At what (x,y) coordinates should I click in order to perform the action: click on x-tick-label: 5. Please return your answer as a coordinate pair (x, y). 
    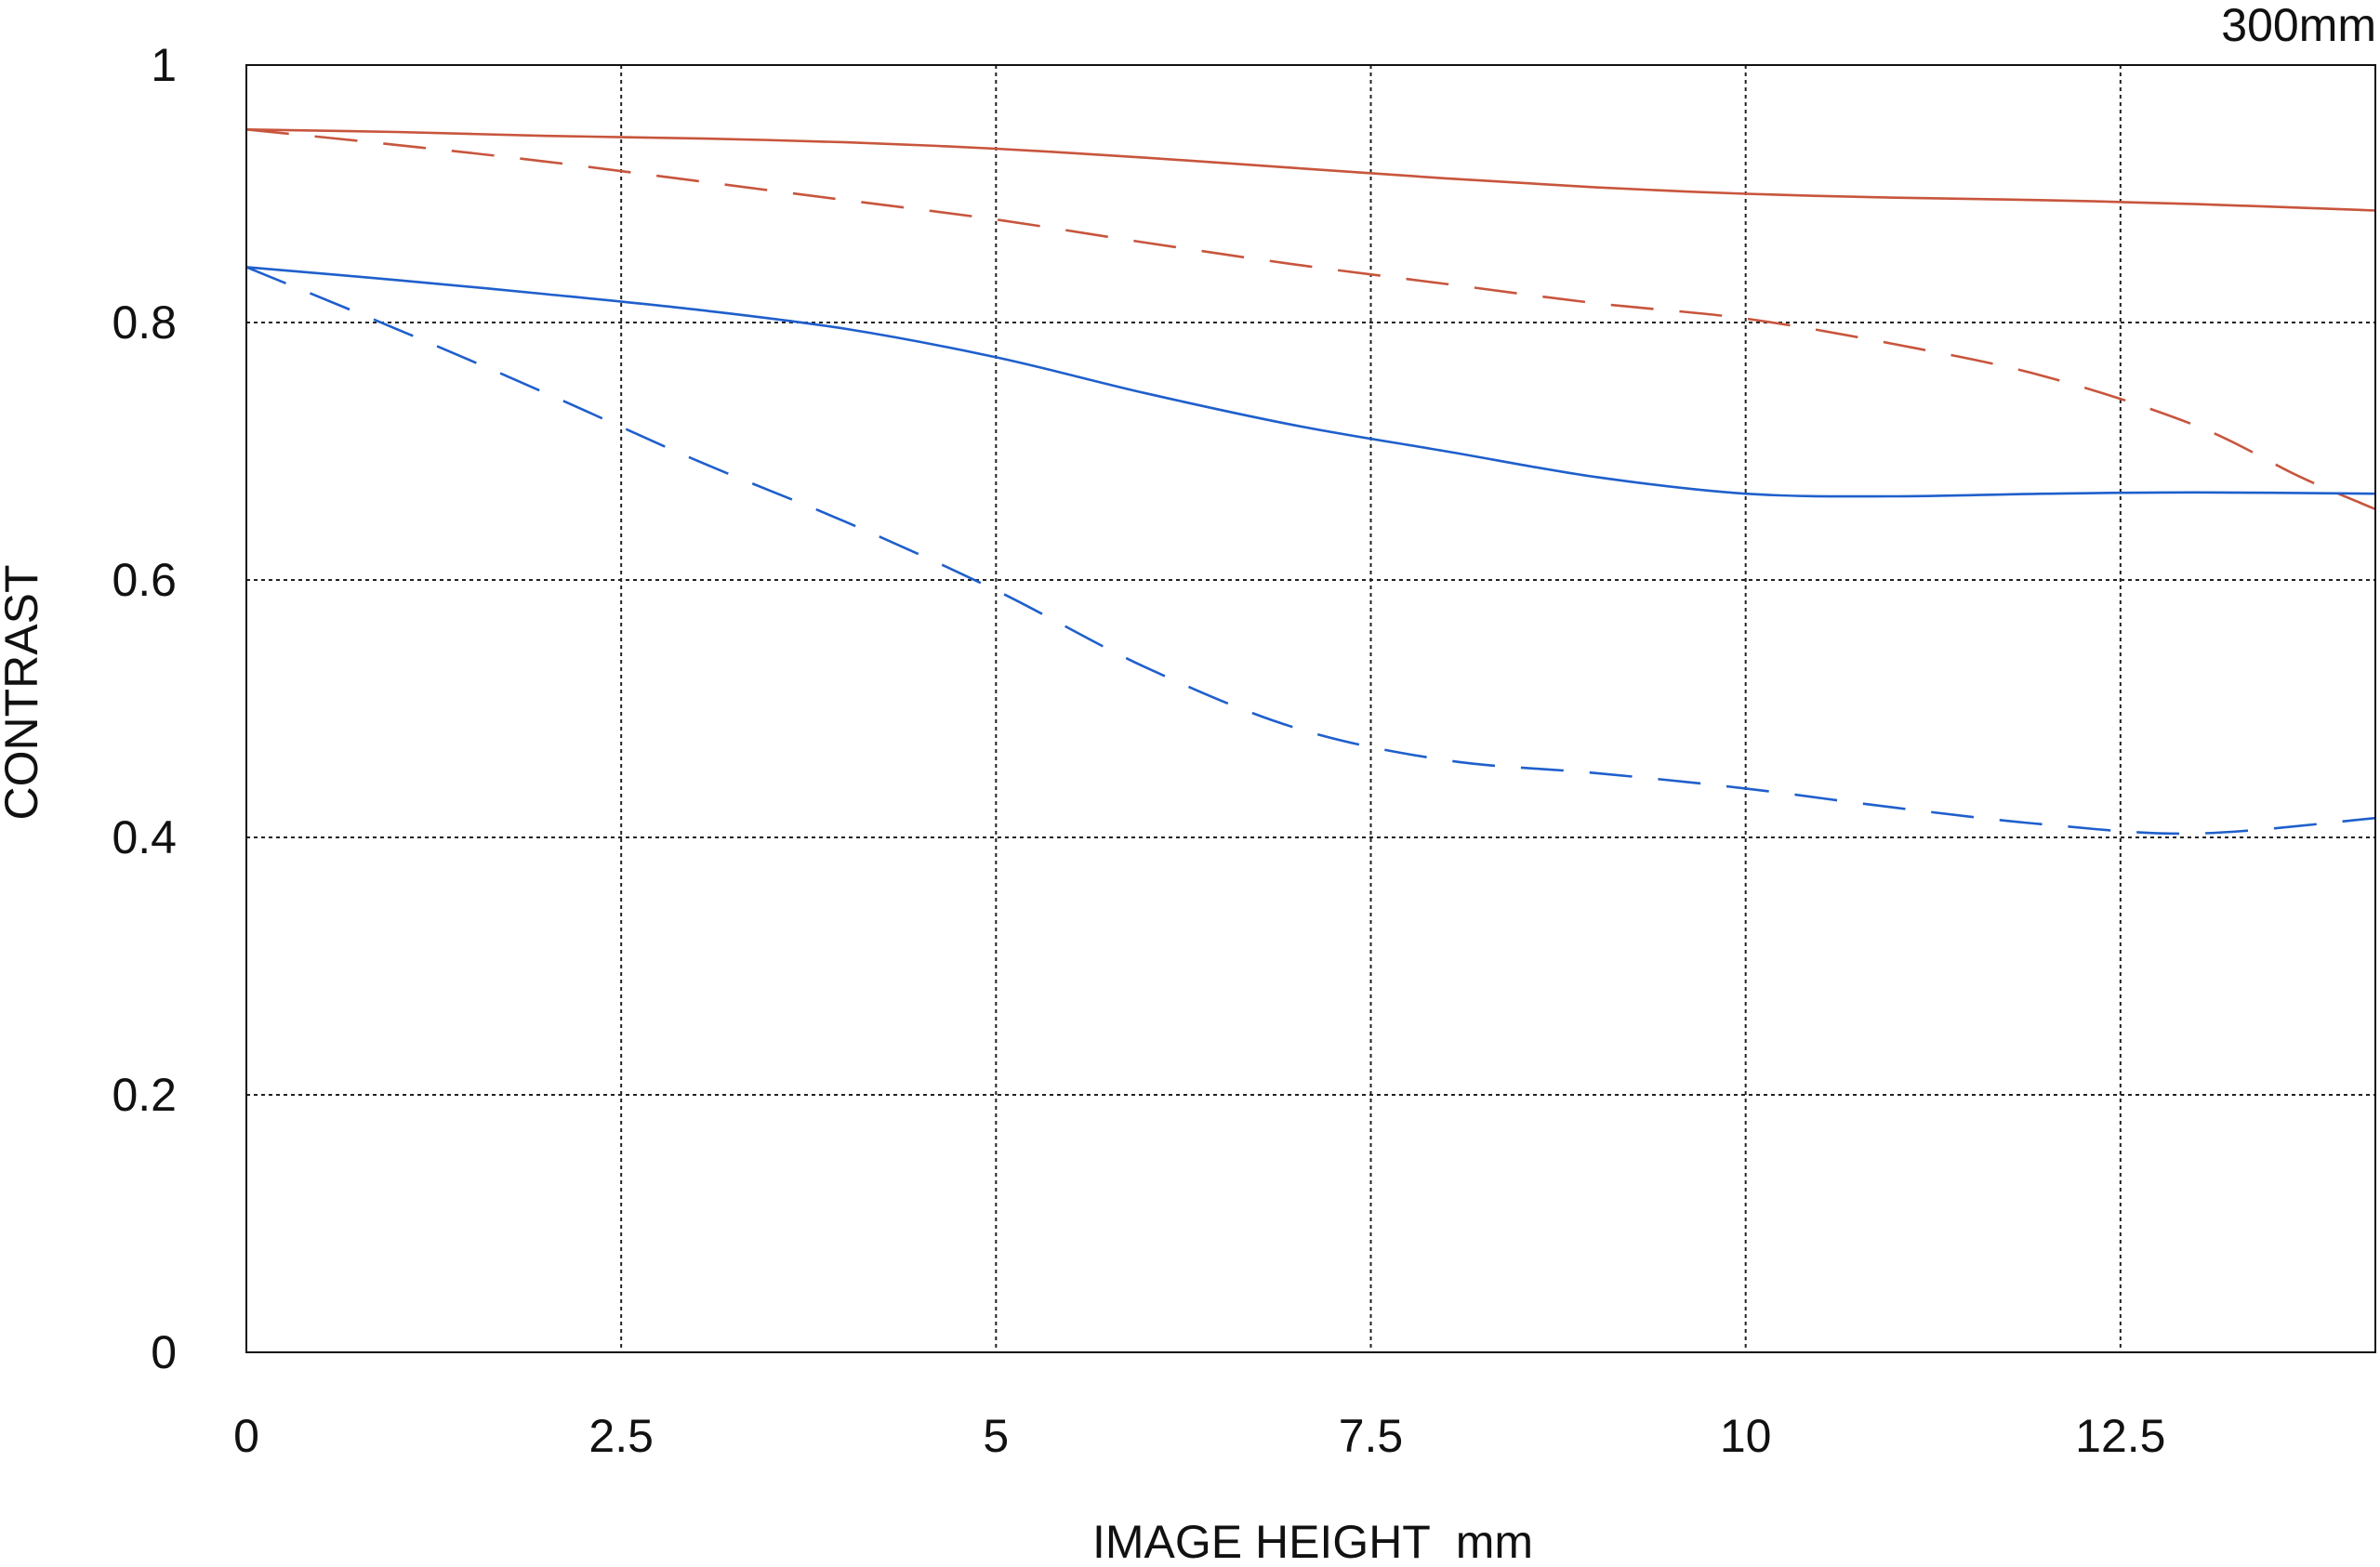
    Looking at the image, I should click on (996, 1436).